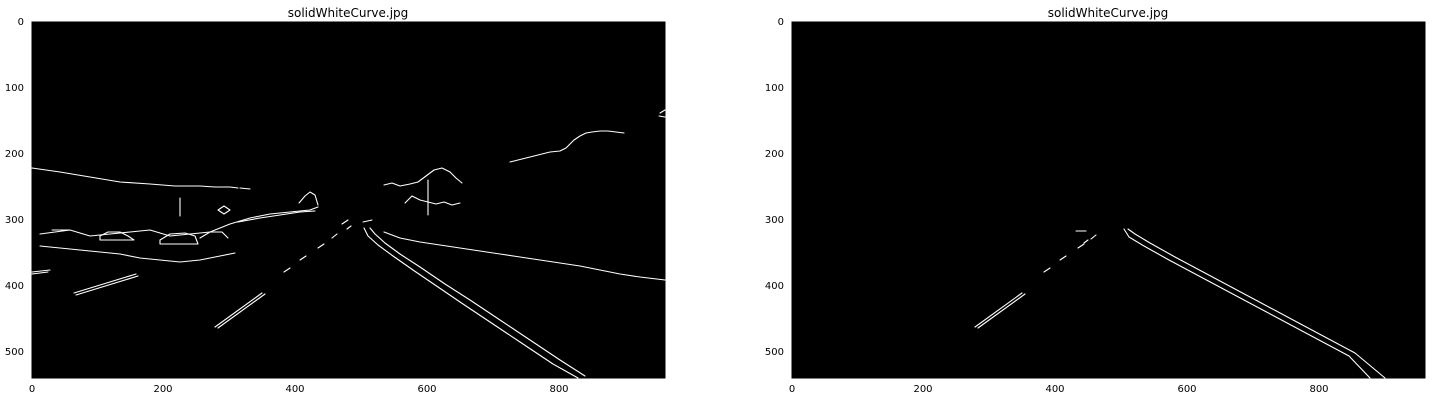 This screenshot has width=1432, height=400. What do you see at coordinates (32, 389) in the screenshot?
I see `left-x-tick-label: 0` at bounding box center [32, 389].